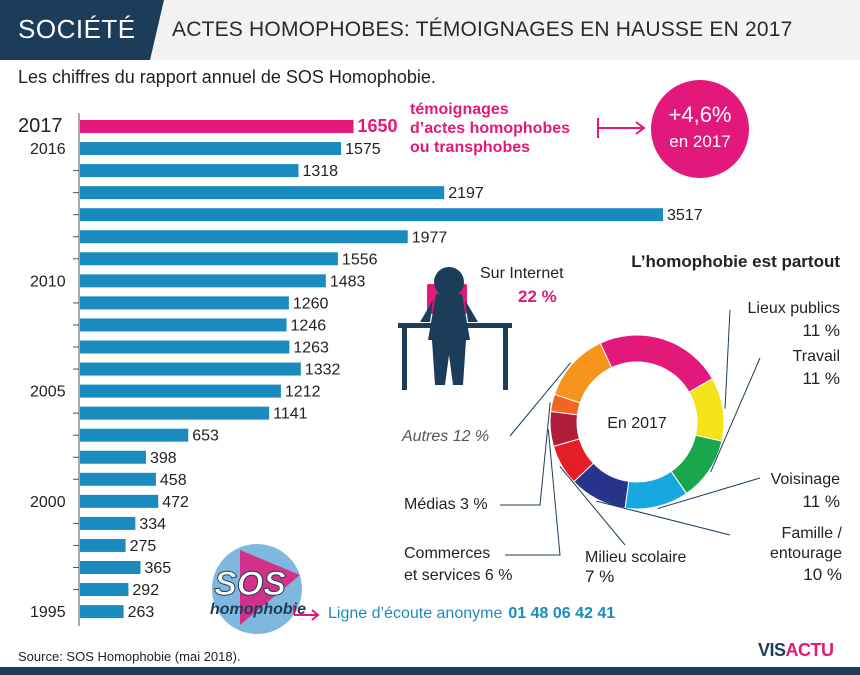 The height and width of the screenshot is (675, 860). I want to click on bar-2009, so click(184, 303).